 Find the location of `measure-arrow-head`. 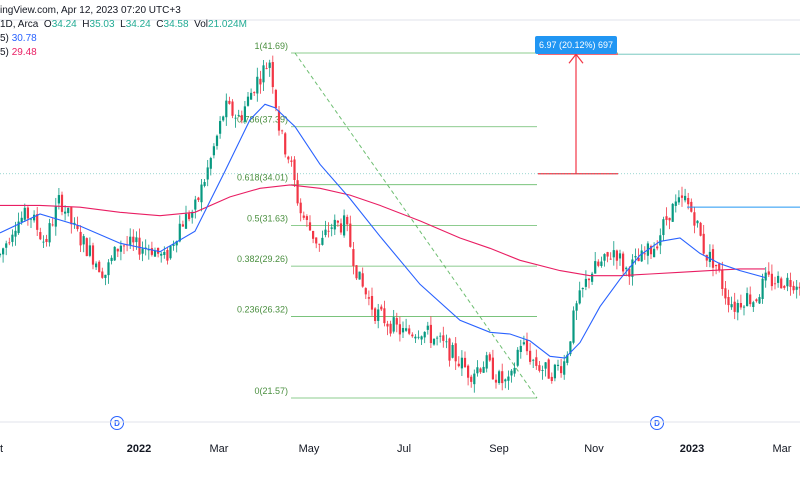

measure-arrow-head is located at coordinates (576, 58).